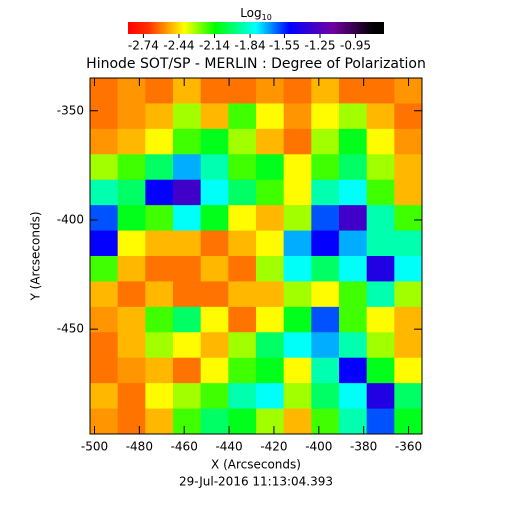 The width and height of the screenshot is (512, 512). I want to click on colorbar-tick-label: -2.44, so click(178, 46).